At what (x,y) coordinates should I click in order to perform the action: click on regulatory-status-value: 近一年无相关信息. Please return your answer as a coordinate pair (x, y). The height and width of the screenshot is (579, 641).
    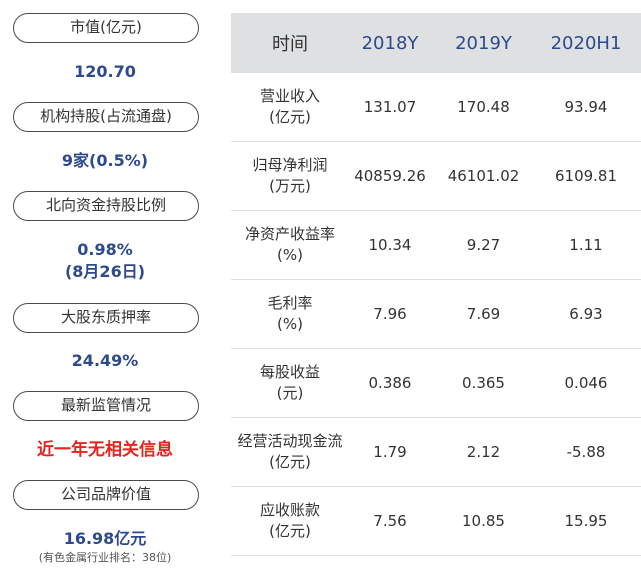
    Looking at the image, I should click on (105, 450).